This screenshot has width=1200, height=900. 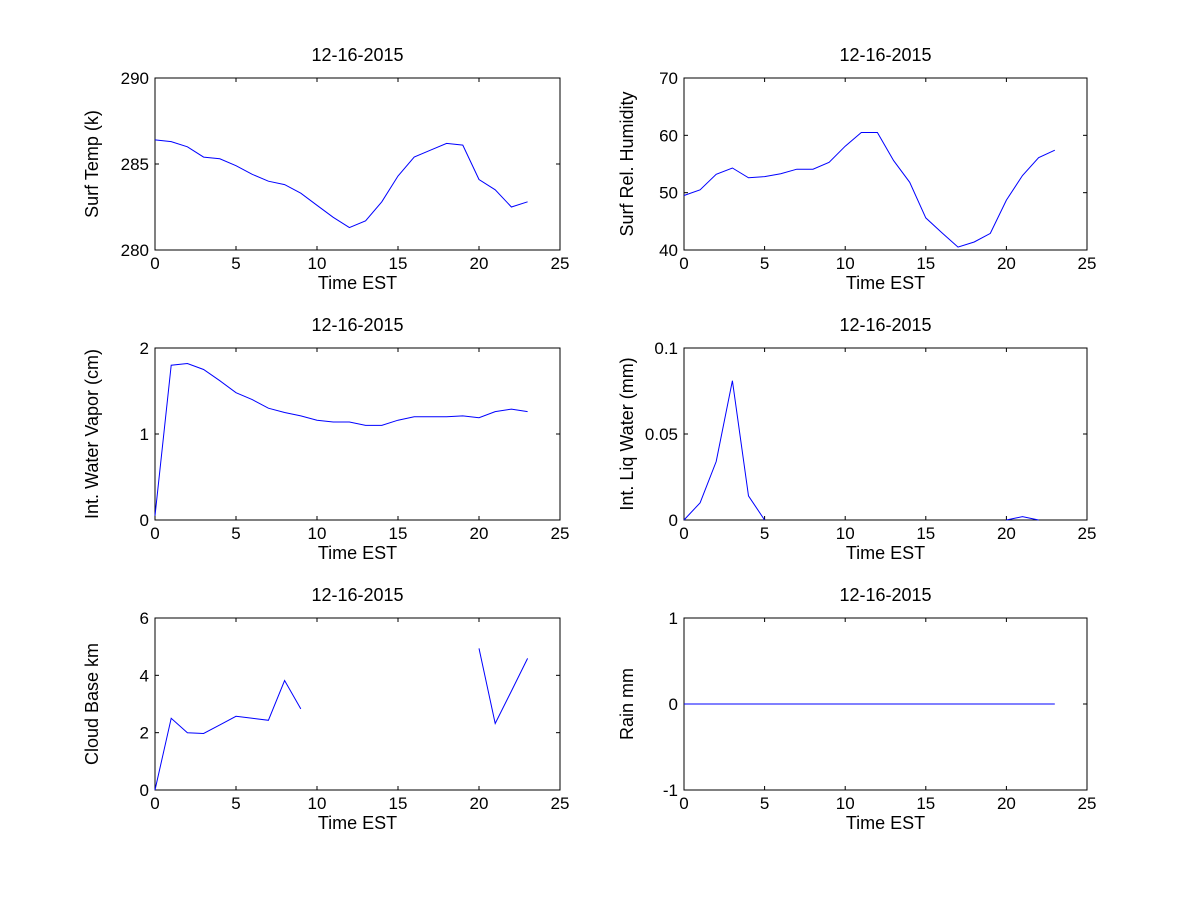 I want to click on y-tick-label: 0.1, so click(x=666, y=348).